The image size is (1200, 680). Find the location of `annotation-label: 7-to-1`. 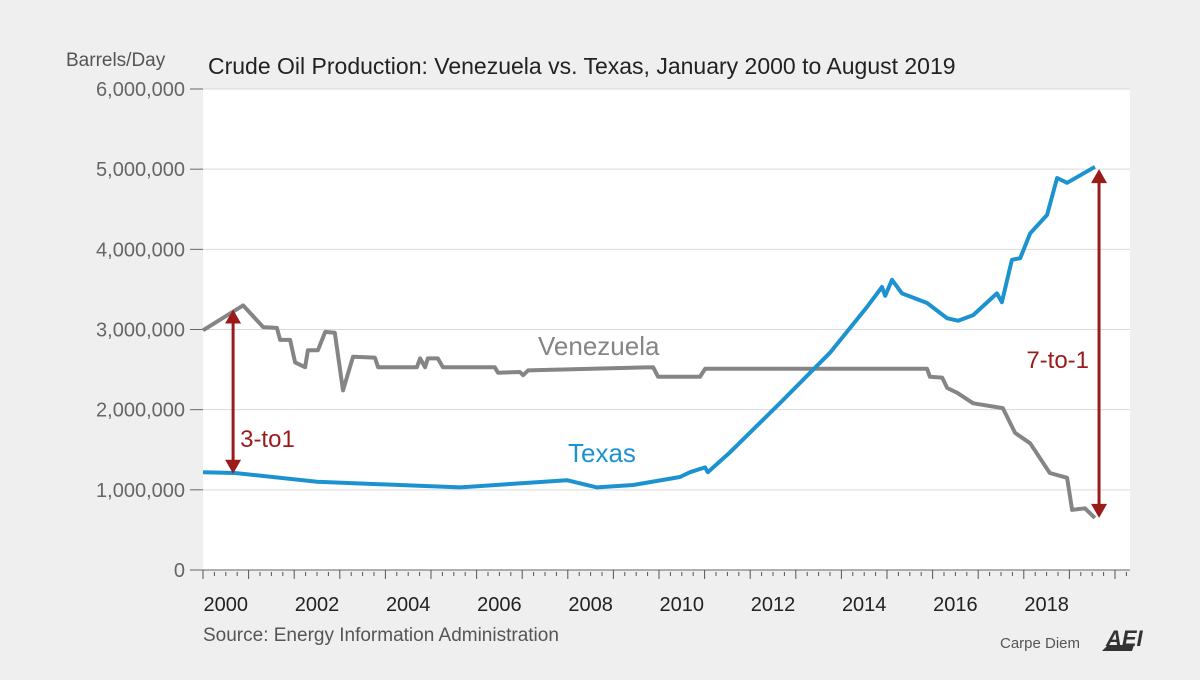

annotation-label: 7-to-1 is located at coordinates (1057, 360).